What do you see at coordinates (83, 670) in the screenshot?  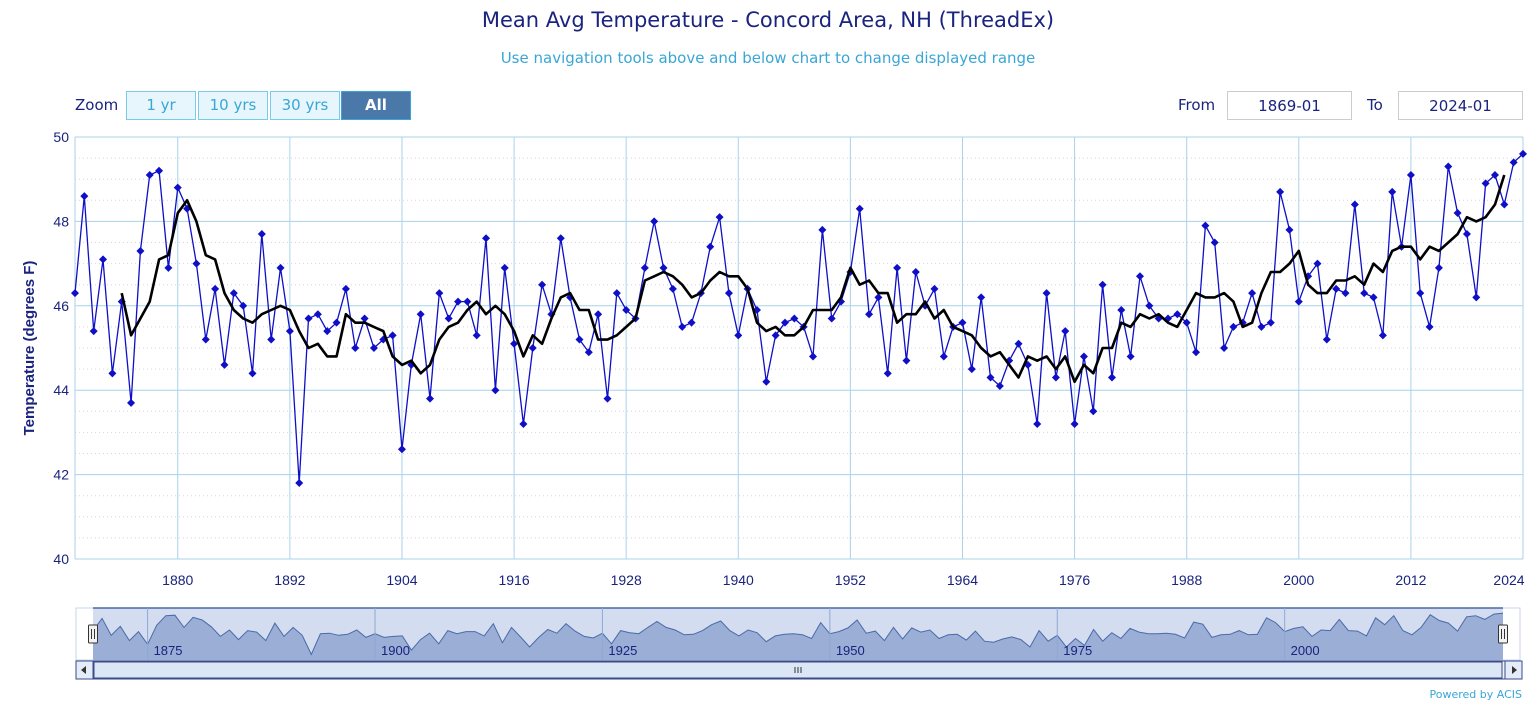 I see `scroll-left-arrow-icon` at bounding box center [83, 670].